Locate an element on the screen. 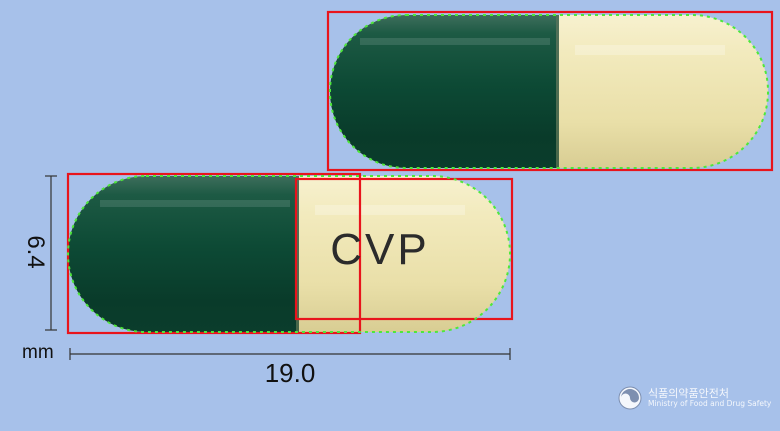  detection-box-body is located at coordinates (404, 249).